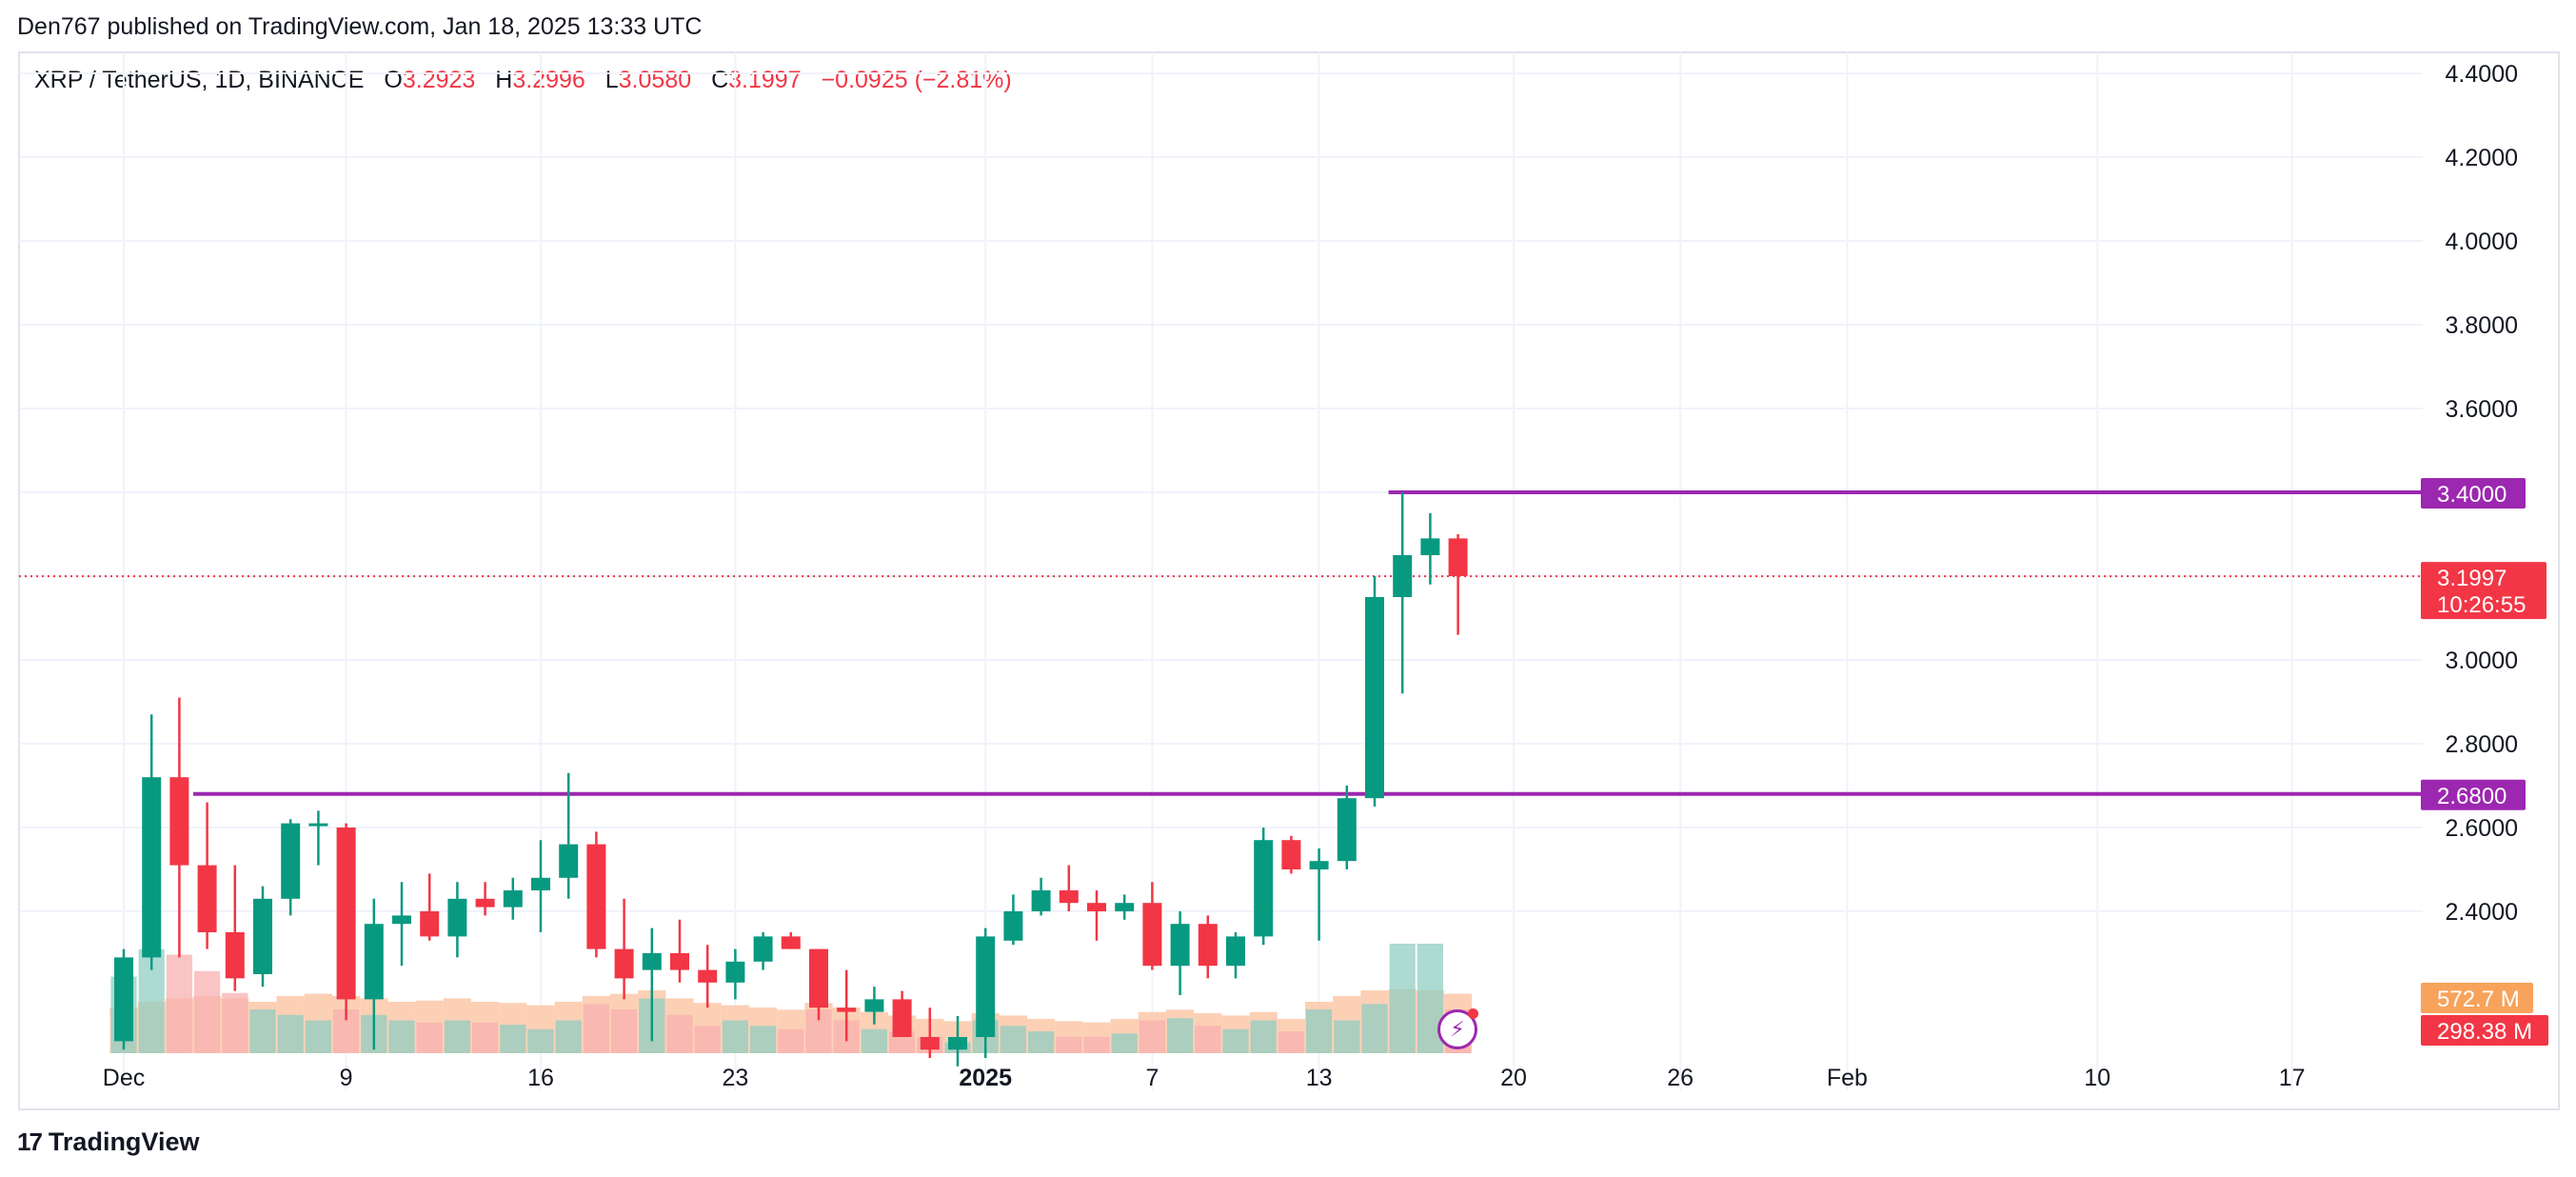 The width and height of the screenshot is (2576, 1177). I want to click on lightning-alert-icon: ⚡, so click(1457, 1028).